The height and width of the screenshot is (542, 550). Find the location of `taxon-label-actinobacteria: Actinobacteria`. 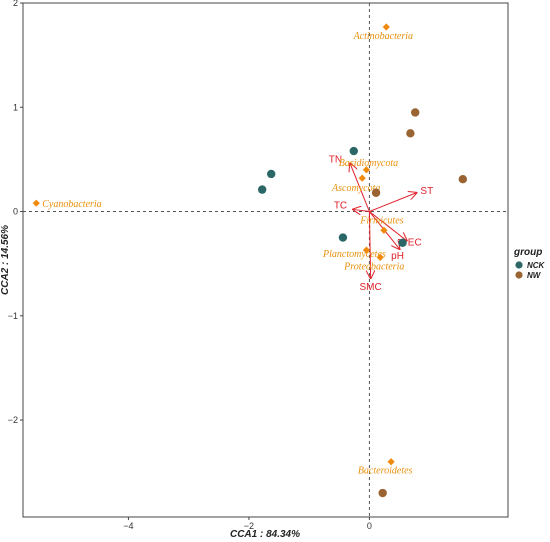

taxon-label-actinobacteria: Actinobacteria is located at coordinates (383, 36).